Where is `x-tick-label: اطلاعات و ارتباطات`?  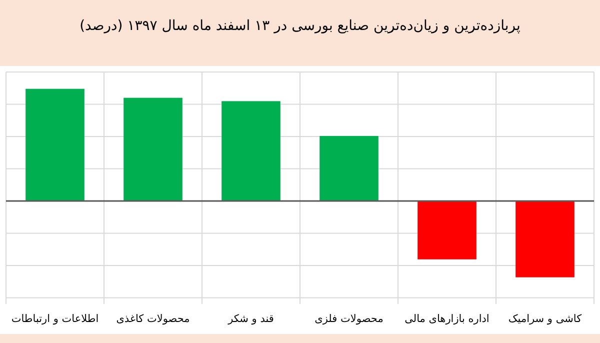 x-tick-label: اطلاعات و ارتباطات is located at coordinates (55, 319).